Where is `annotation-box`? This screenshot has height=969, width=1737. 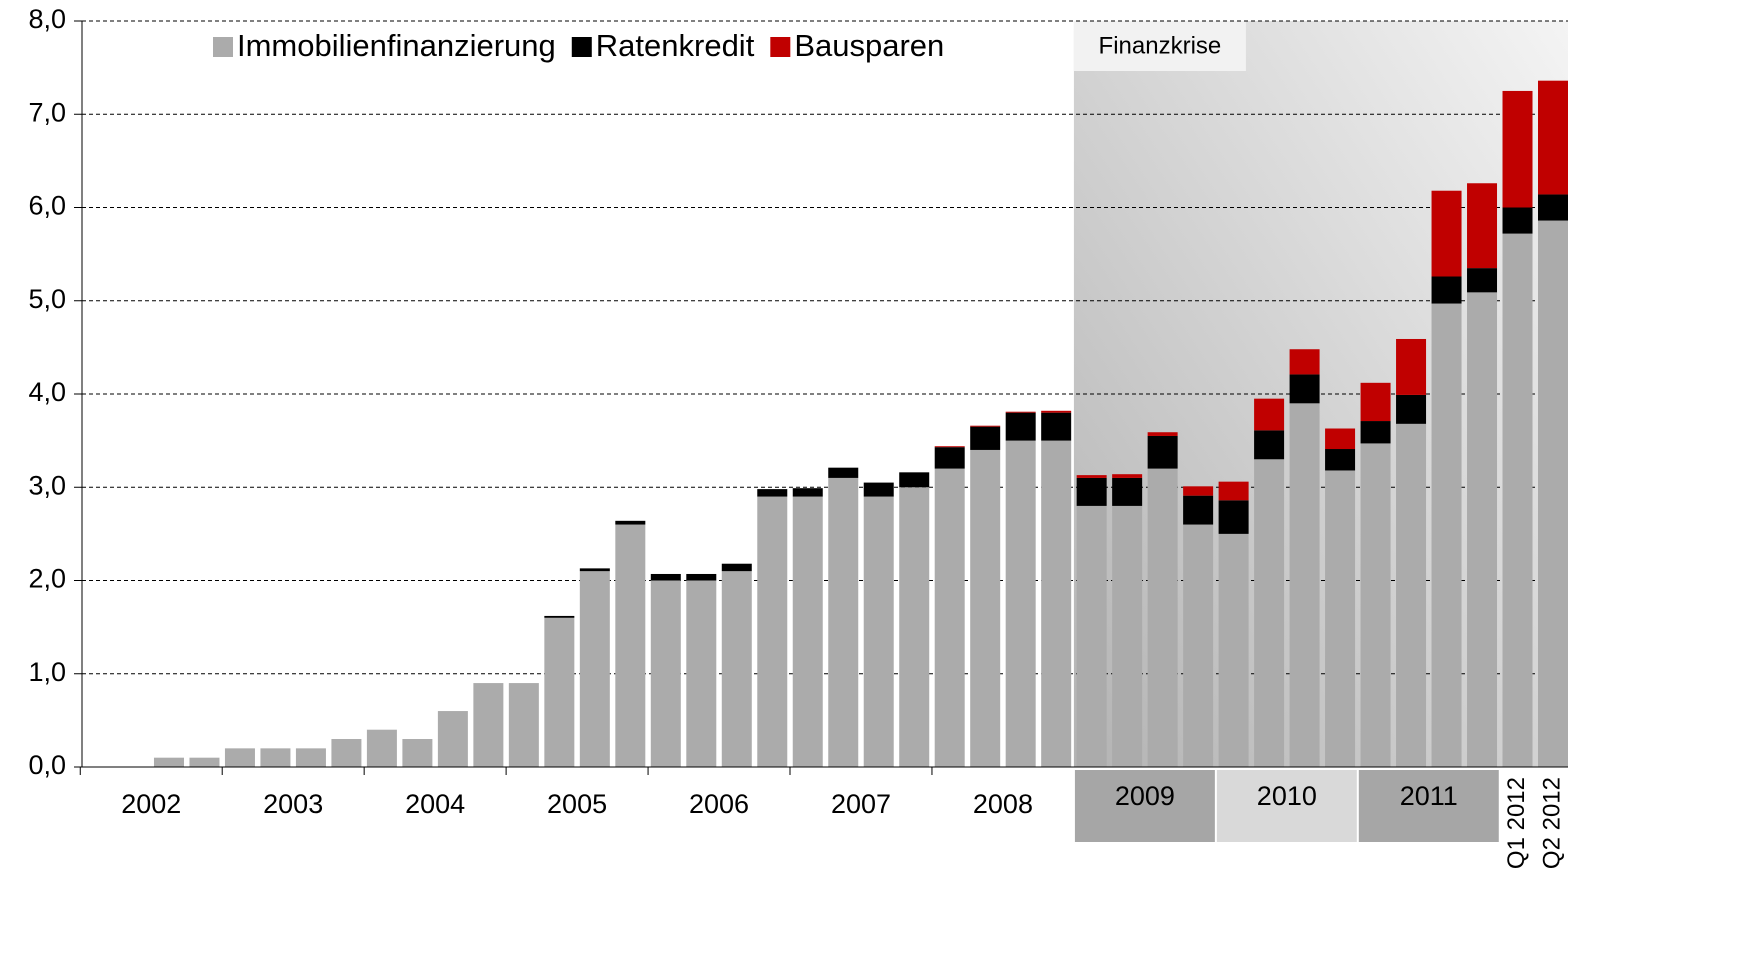 annotation-box is located at coordinates (1159, 46).